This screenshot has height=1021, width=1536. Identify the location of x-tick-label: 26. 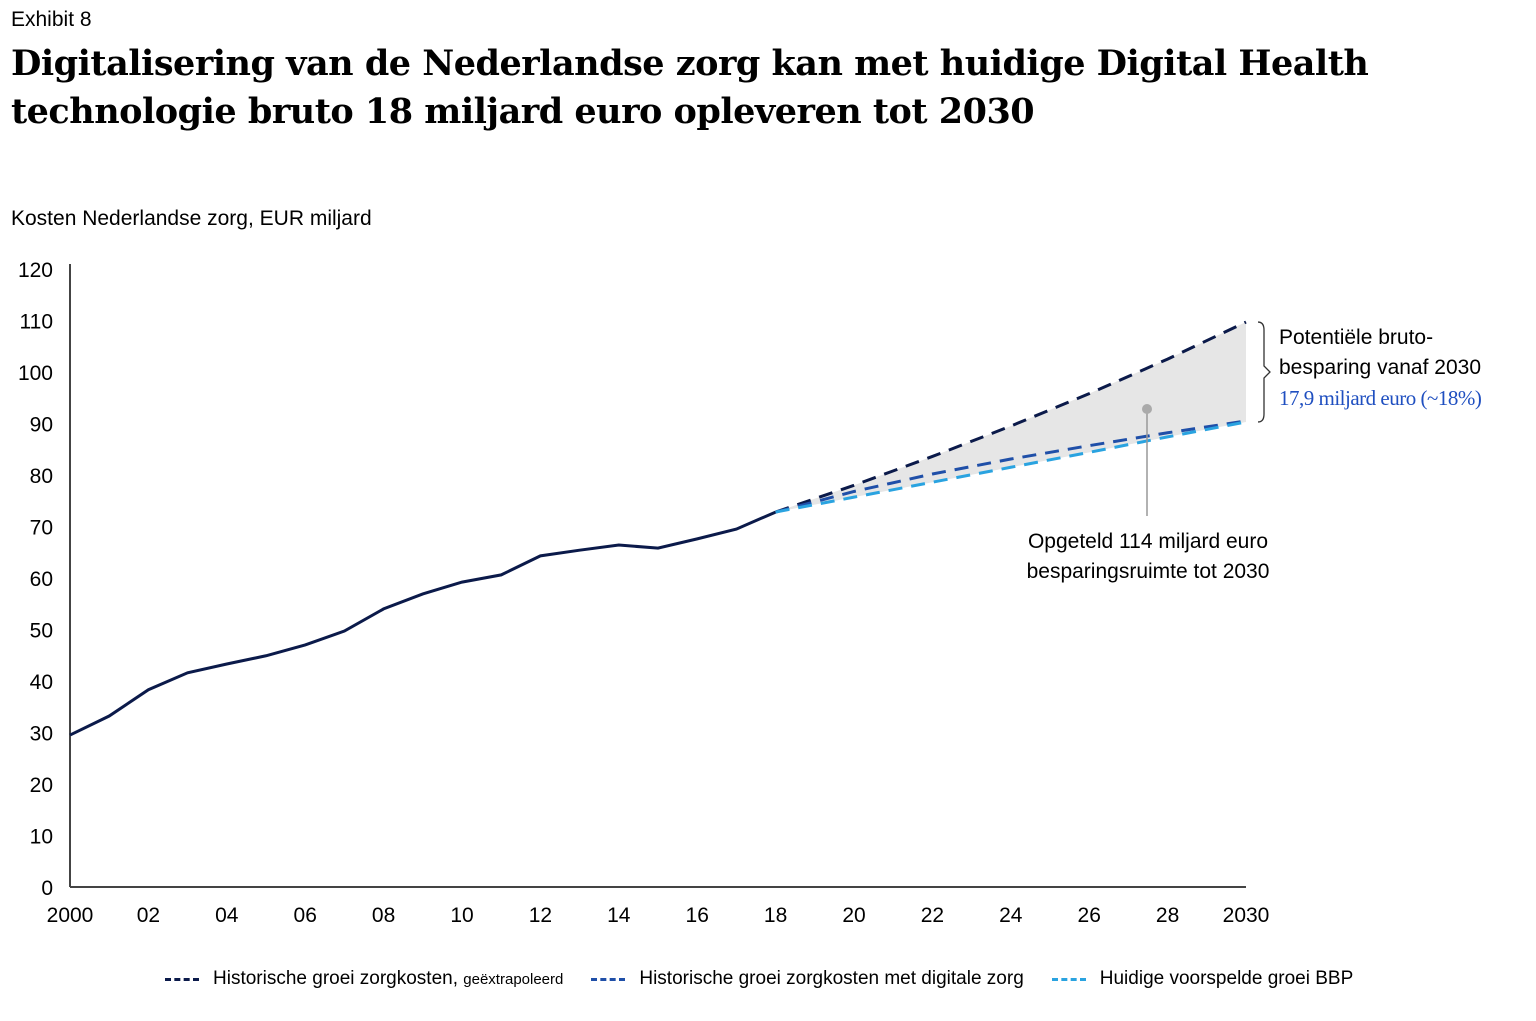
(1089, 915).